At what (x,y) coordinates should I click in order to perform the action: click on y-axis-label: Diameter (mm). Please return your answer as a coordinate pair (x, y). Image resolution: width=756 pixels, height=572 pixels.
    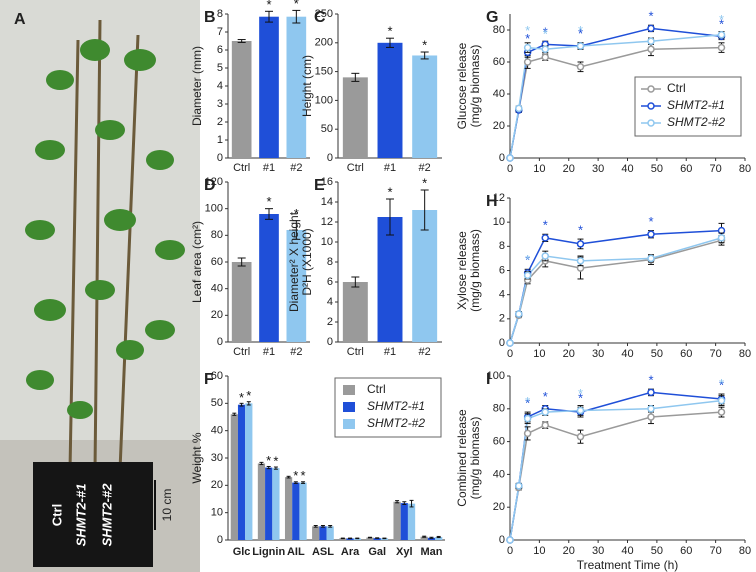
    Looking at the image, I should click on (197, 86).